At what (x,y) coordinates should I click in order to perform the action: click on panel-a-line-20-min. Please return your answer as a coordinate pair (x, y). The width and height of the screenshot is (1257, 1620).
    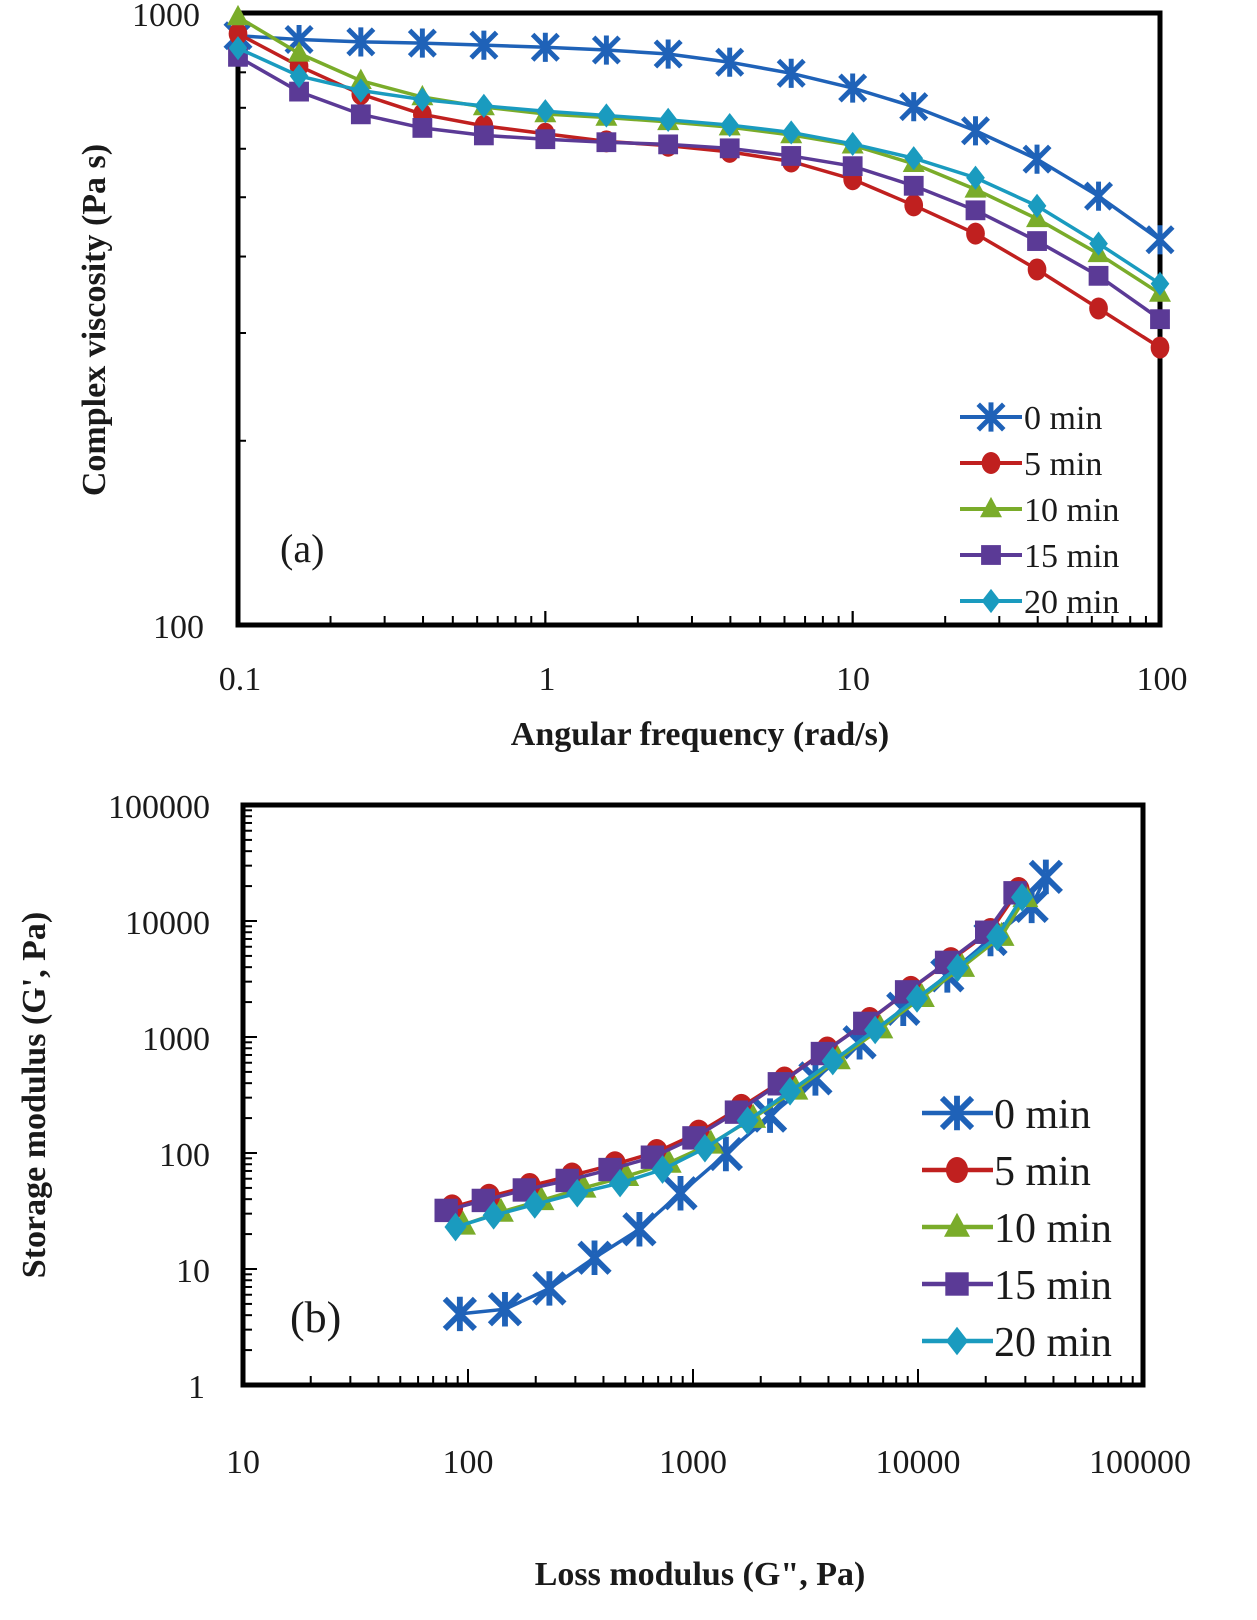
    Looking at the image, I should click on (699, 166).